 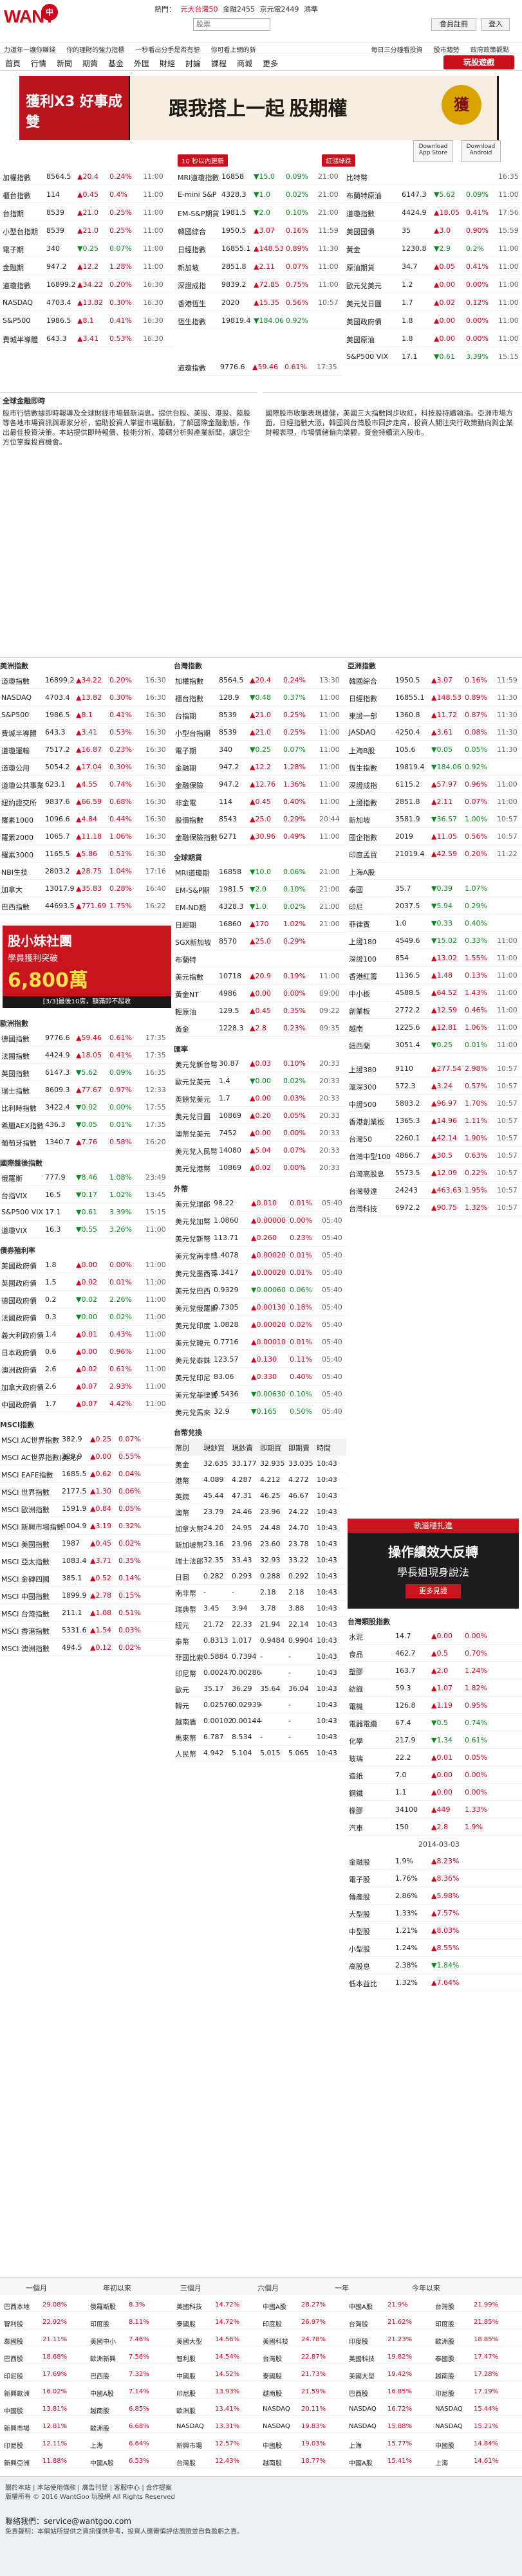 What do you see at coordinates (86, 1038) in the screenshot?
I see `quote-row: 德國指數 9776.6 ▲59.46 0.61% 17:35` at bounding box center [86, 1038].